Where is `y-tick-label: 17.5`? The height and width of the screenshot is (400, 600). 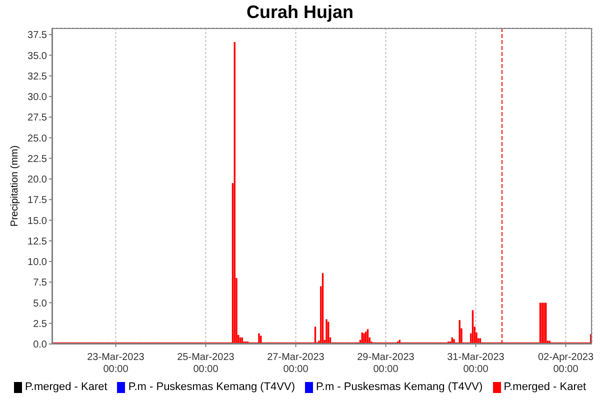
y-tick-label: 17.5 is located at coordinates (38, 200).